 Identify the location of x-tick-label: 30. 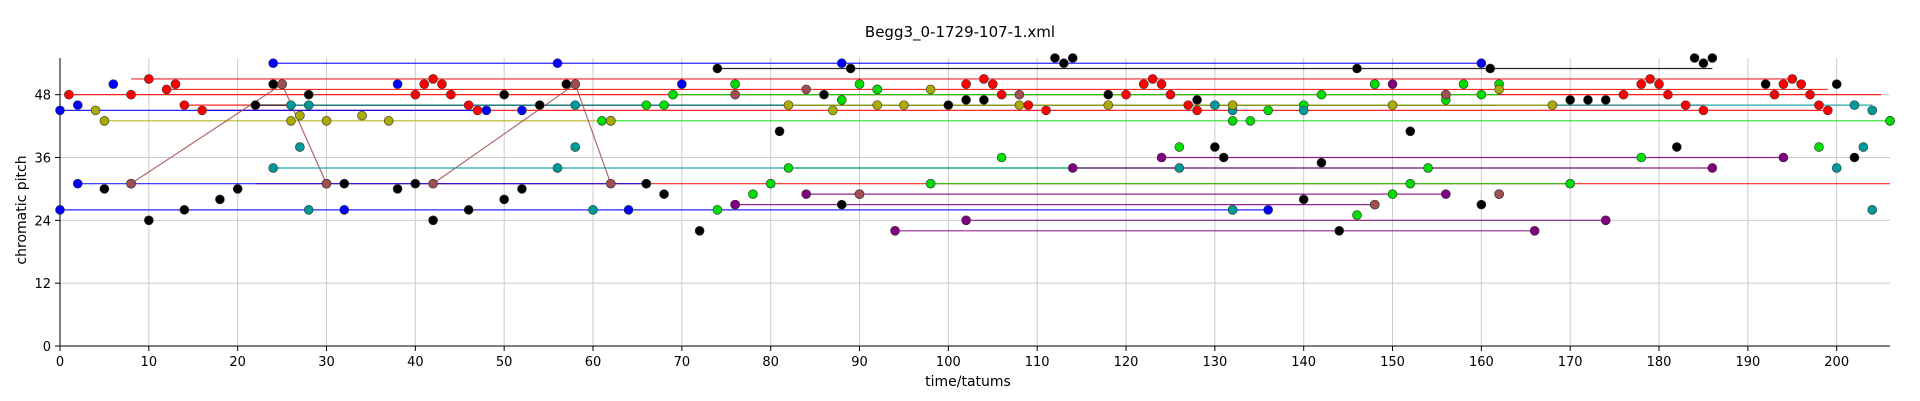
(326, 362).